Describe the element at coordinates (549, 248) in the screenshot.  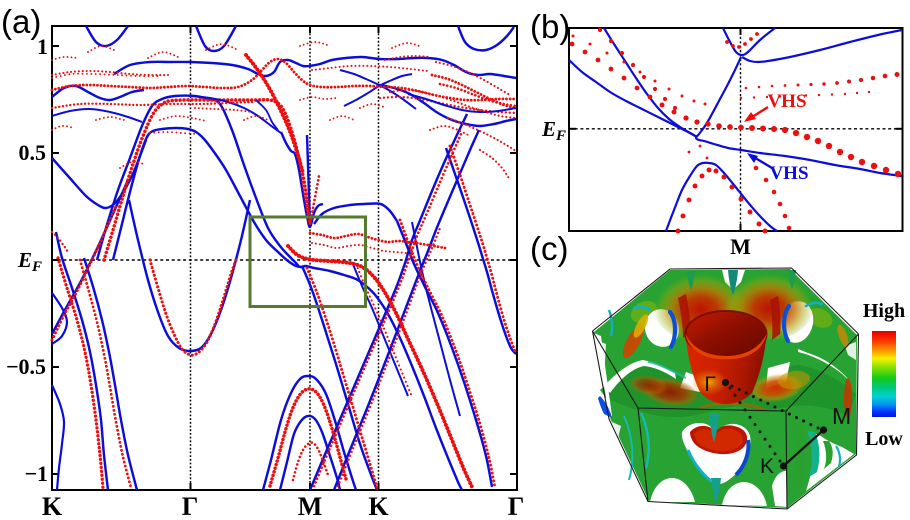
I see `svg-text: (c)` at that location.